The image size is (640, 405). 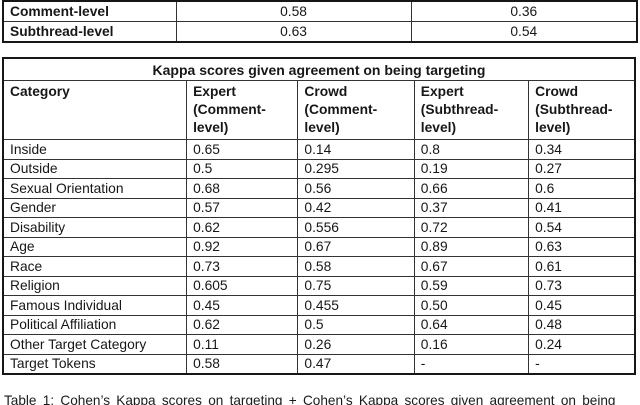 What do you see at coordinates (356, 364) in the screenshot?
I see `value-cell: 0.47` at bounding box center [356, 364].